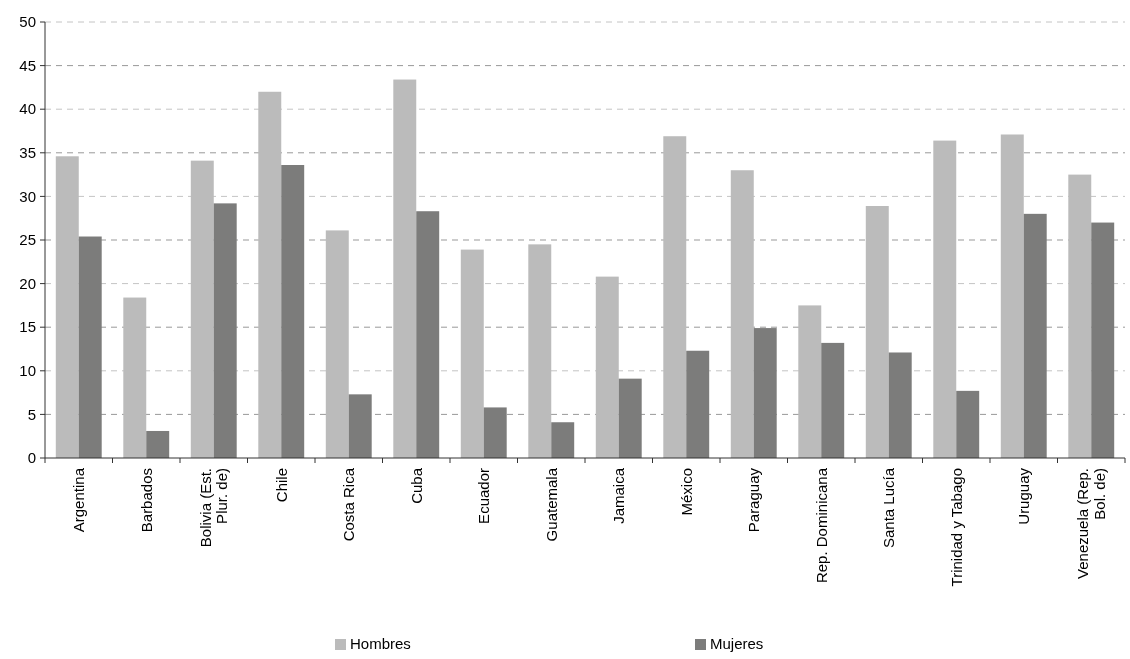 The image size is (1130, 659). Describe the element at coordinates (27, 109) in the screenshot. I see `y-tick-label: 40` at that location.